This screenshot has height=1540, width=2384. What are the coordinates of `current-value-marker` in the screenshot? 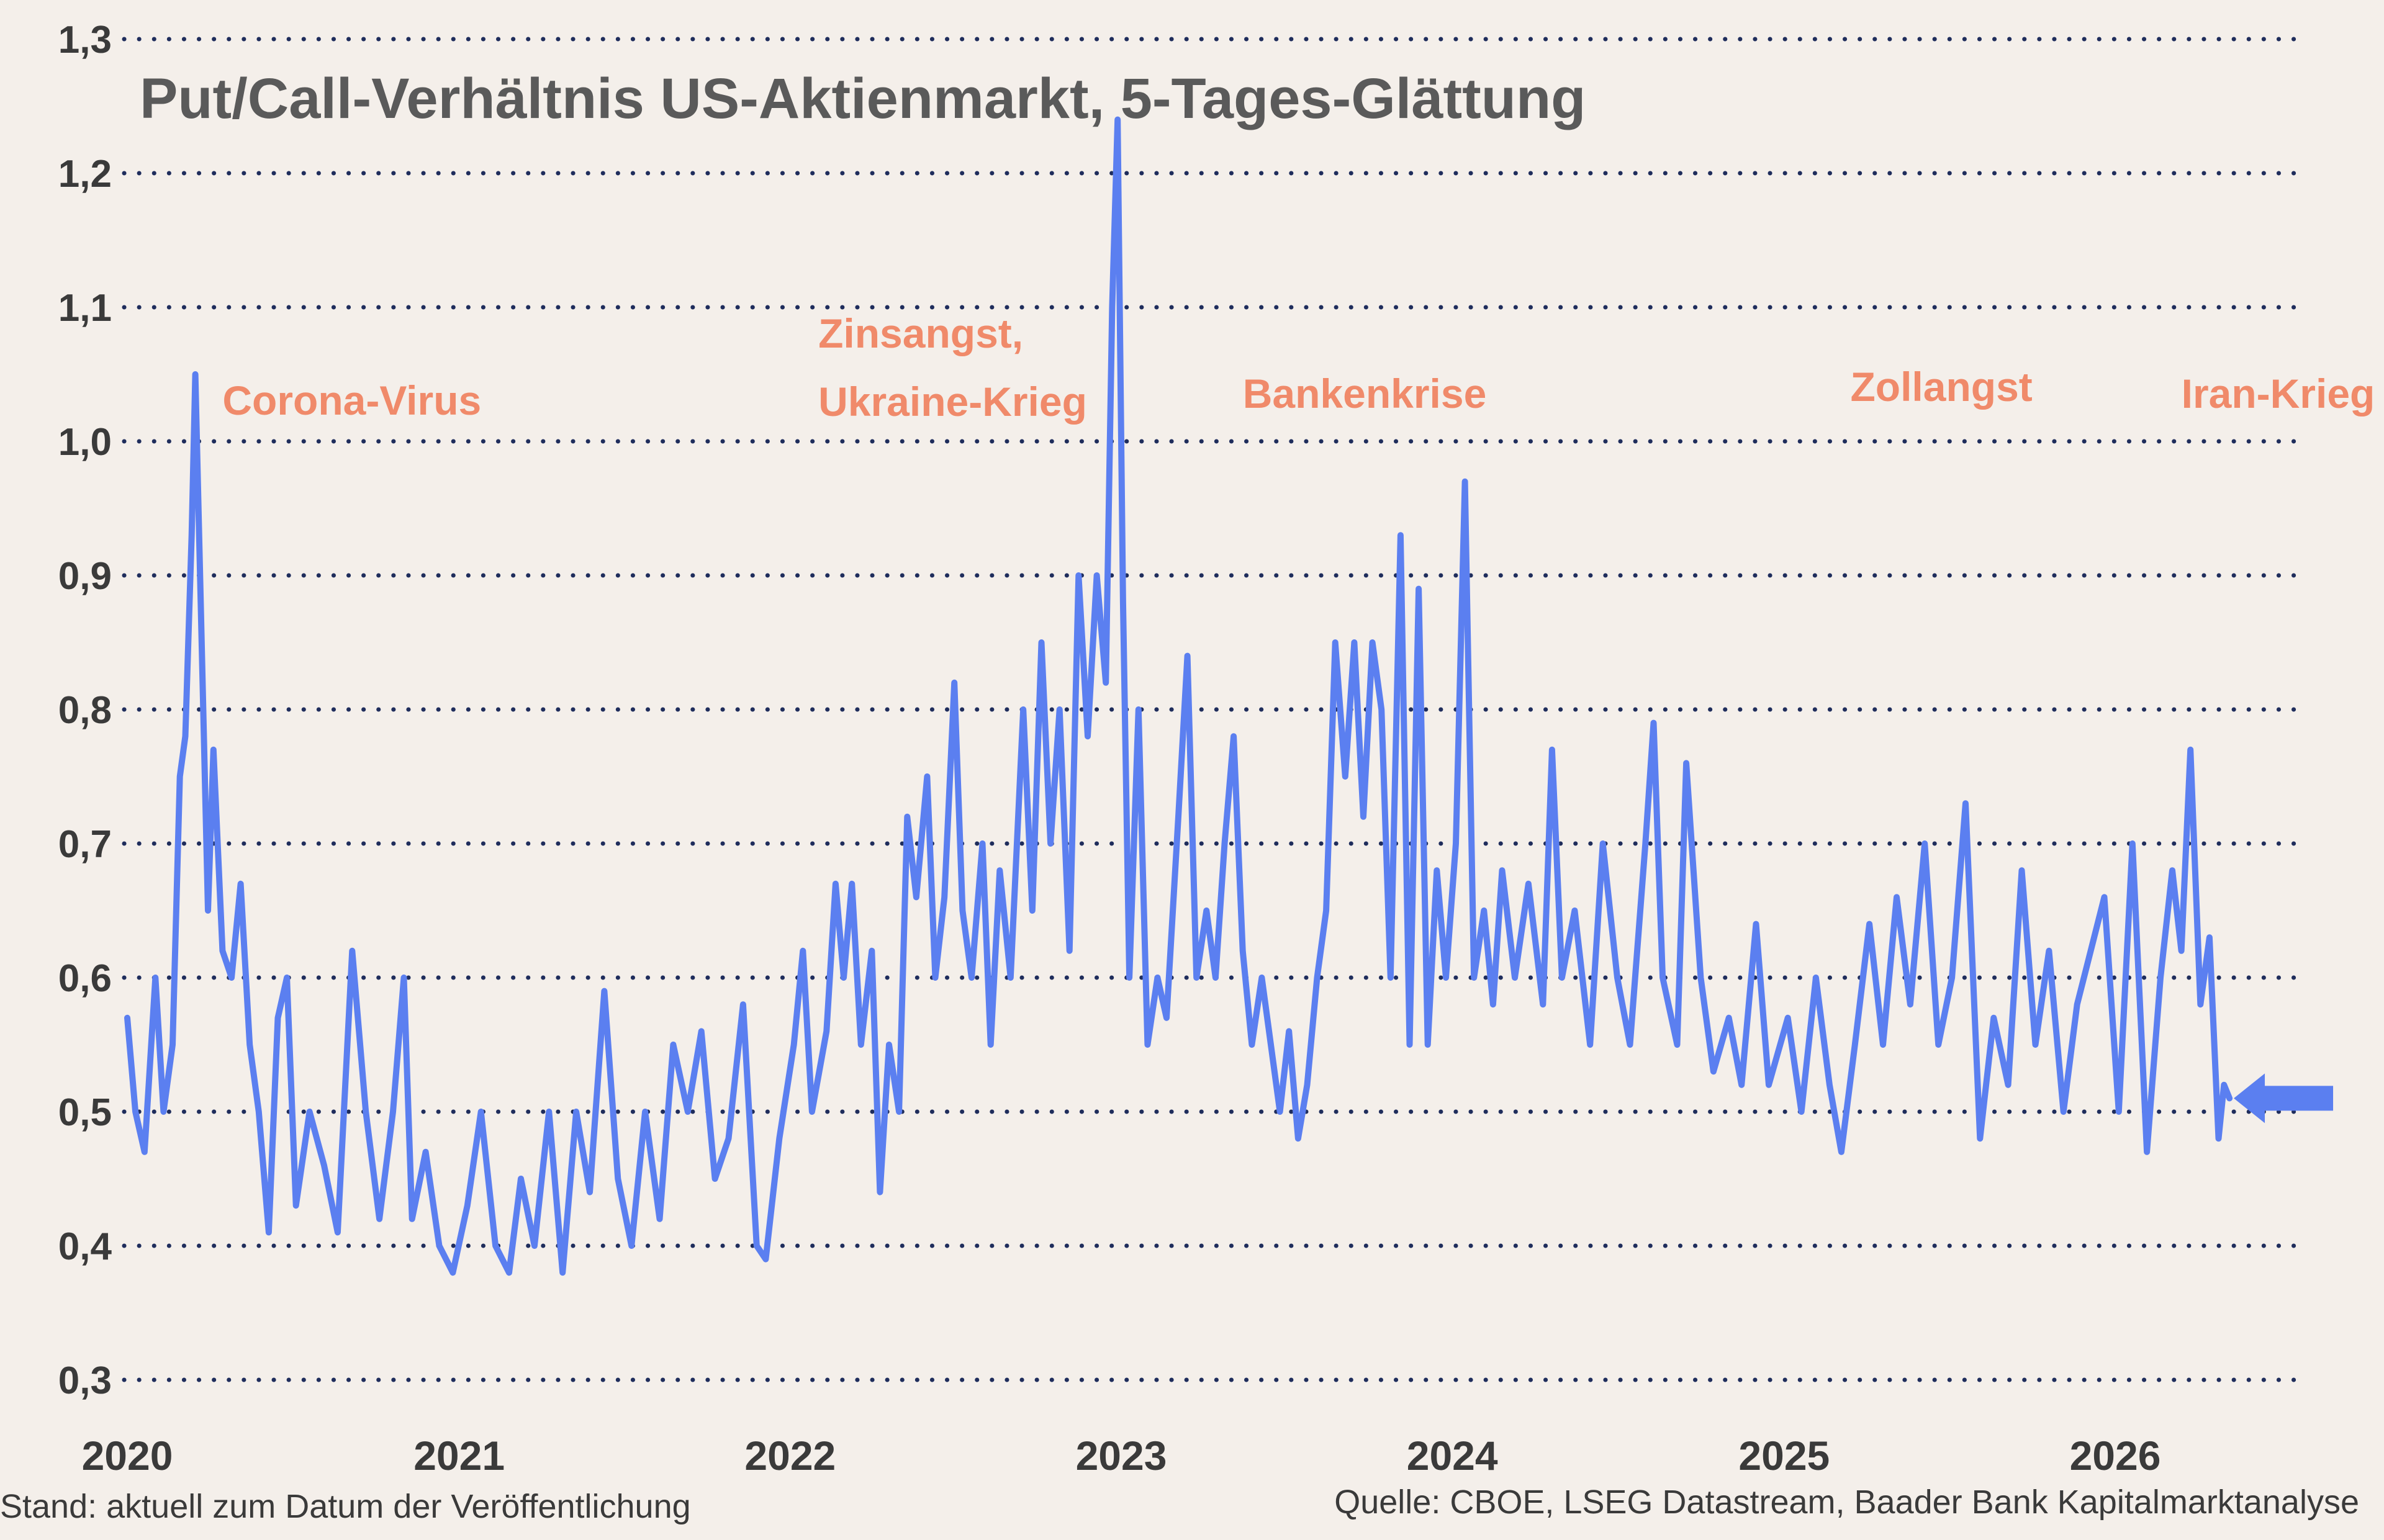 It's located at (2284, 1098).